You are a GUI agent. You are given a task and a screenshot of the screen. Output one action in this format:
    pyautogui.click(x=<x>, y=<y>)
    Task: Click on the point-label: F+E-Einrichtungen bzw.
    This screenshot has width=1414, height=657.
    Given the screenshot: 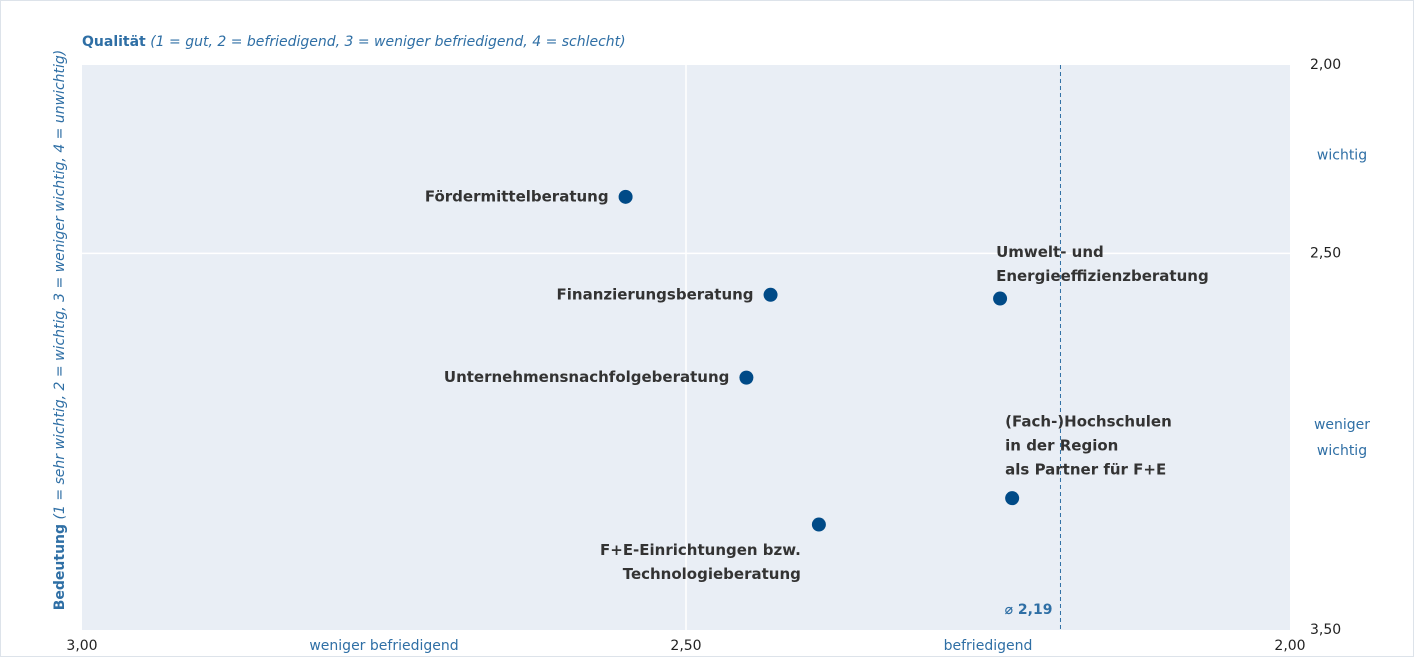 What is the action you would take?
    pyautogui.click(x=700, y=550)
    